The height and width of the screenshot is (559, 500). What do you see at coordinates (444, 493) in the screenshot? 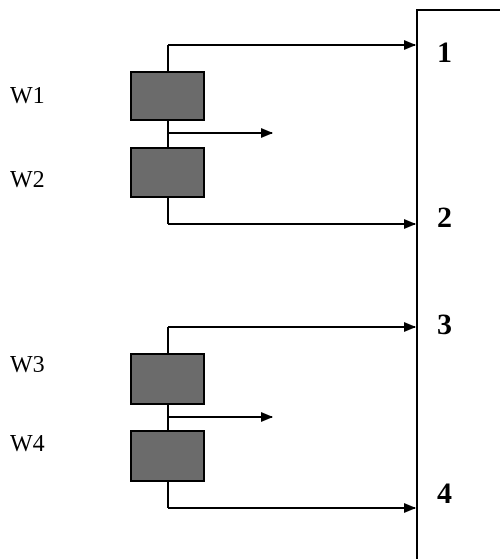
I see `terminal-label-4: 4` at bounding box center [444, 493].